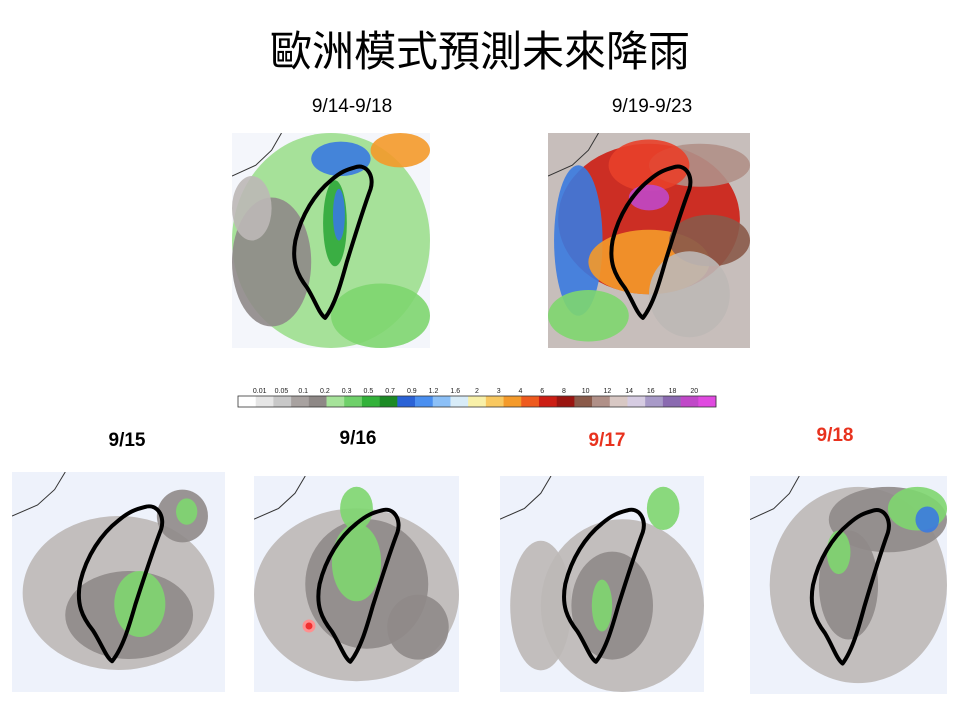 The width and height of the screenshot is (960, 720). I want to click on colorbar-label: 3, so click(499, 391).